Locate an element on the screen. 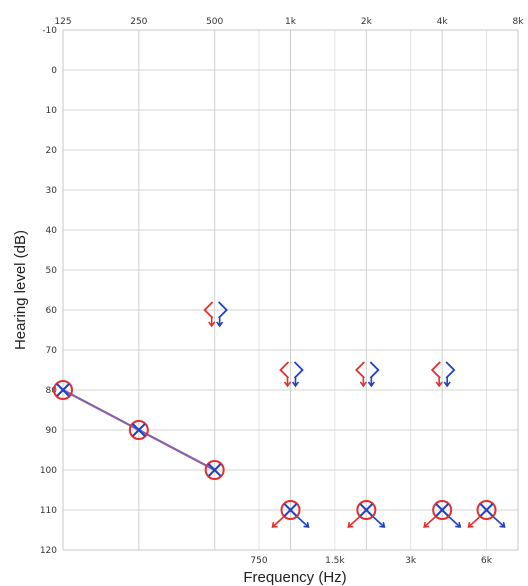 The height and width of the screenshot is (586, 528). y-tick-labels: -10 0 10 20 30 40 50 60 70 80 90 100 110 120 is located at coordinates (48, 291).